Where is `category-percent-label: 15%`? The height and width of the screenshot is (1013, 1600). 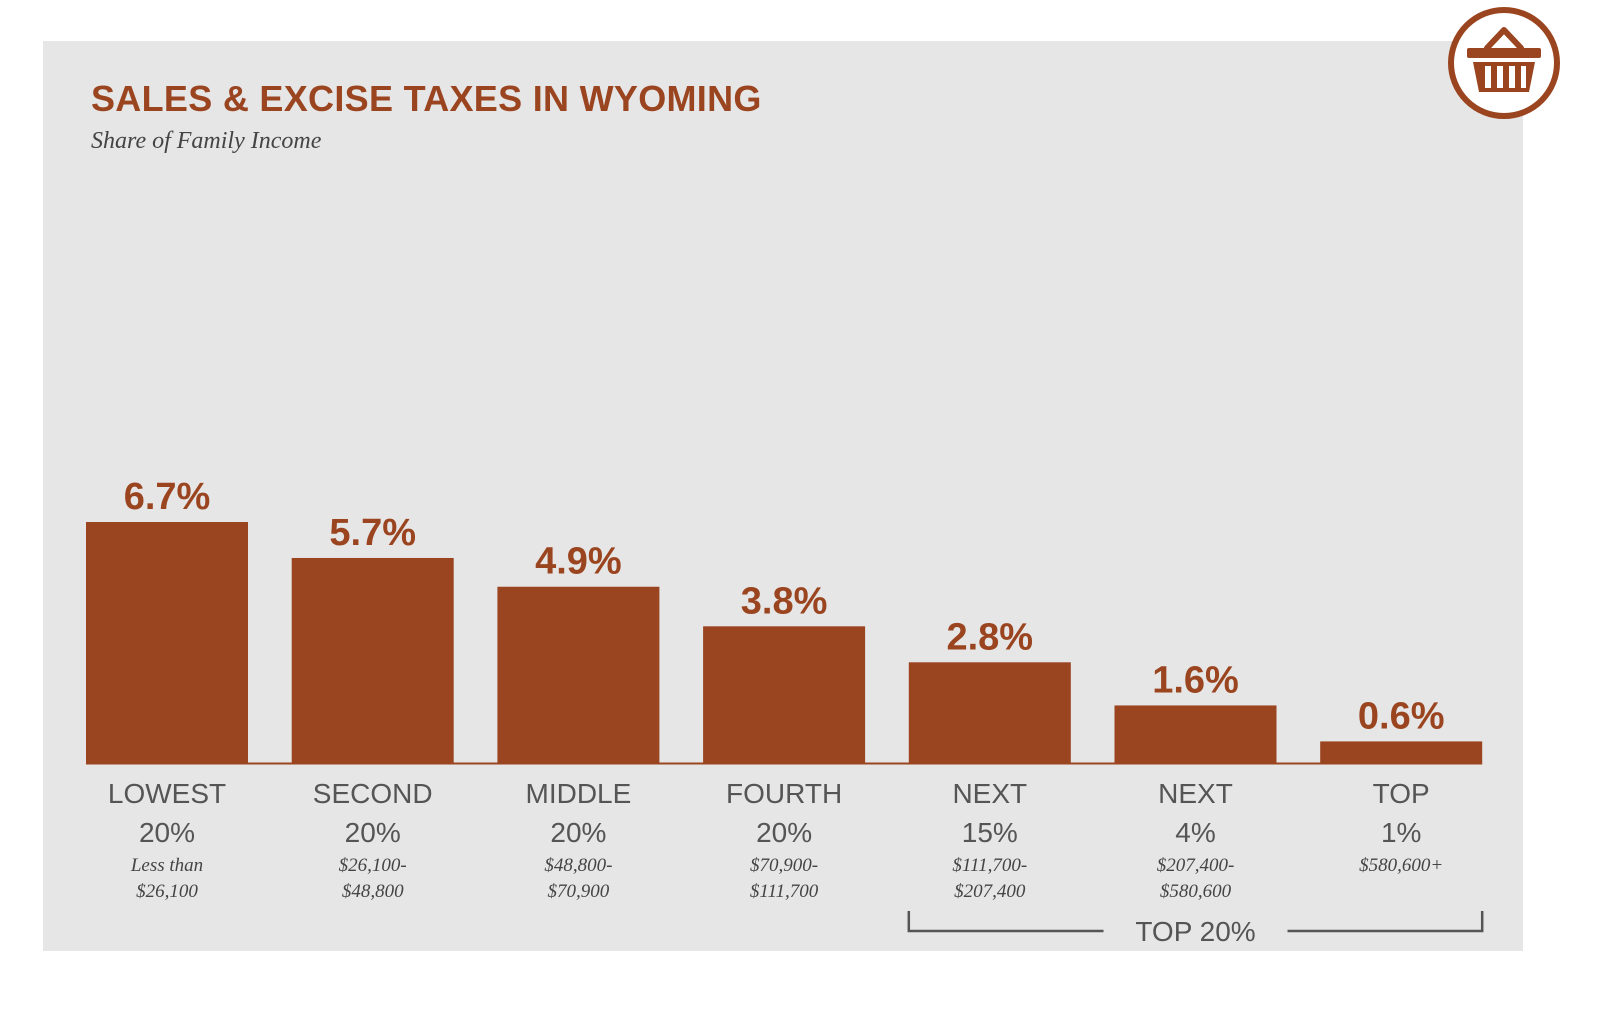 category-percent-label: 15% is located at coordinates (990, 832).